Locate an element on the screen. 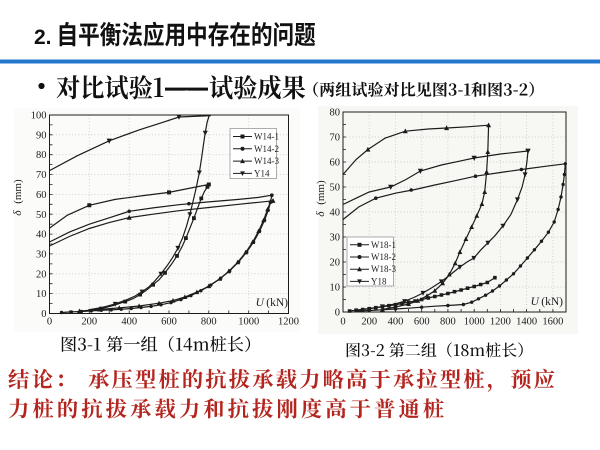 Image resolution: width=600 pixels, height=450 pixels. svg-text: Y14 is located at coordinates (262, 173).